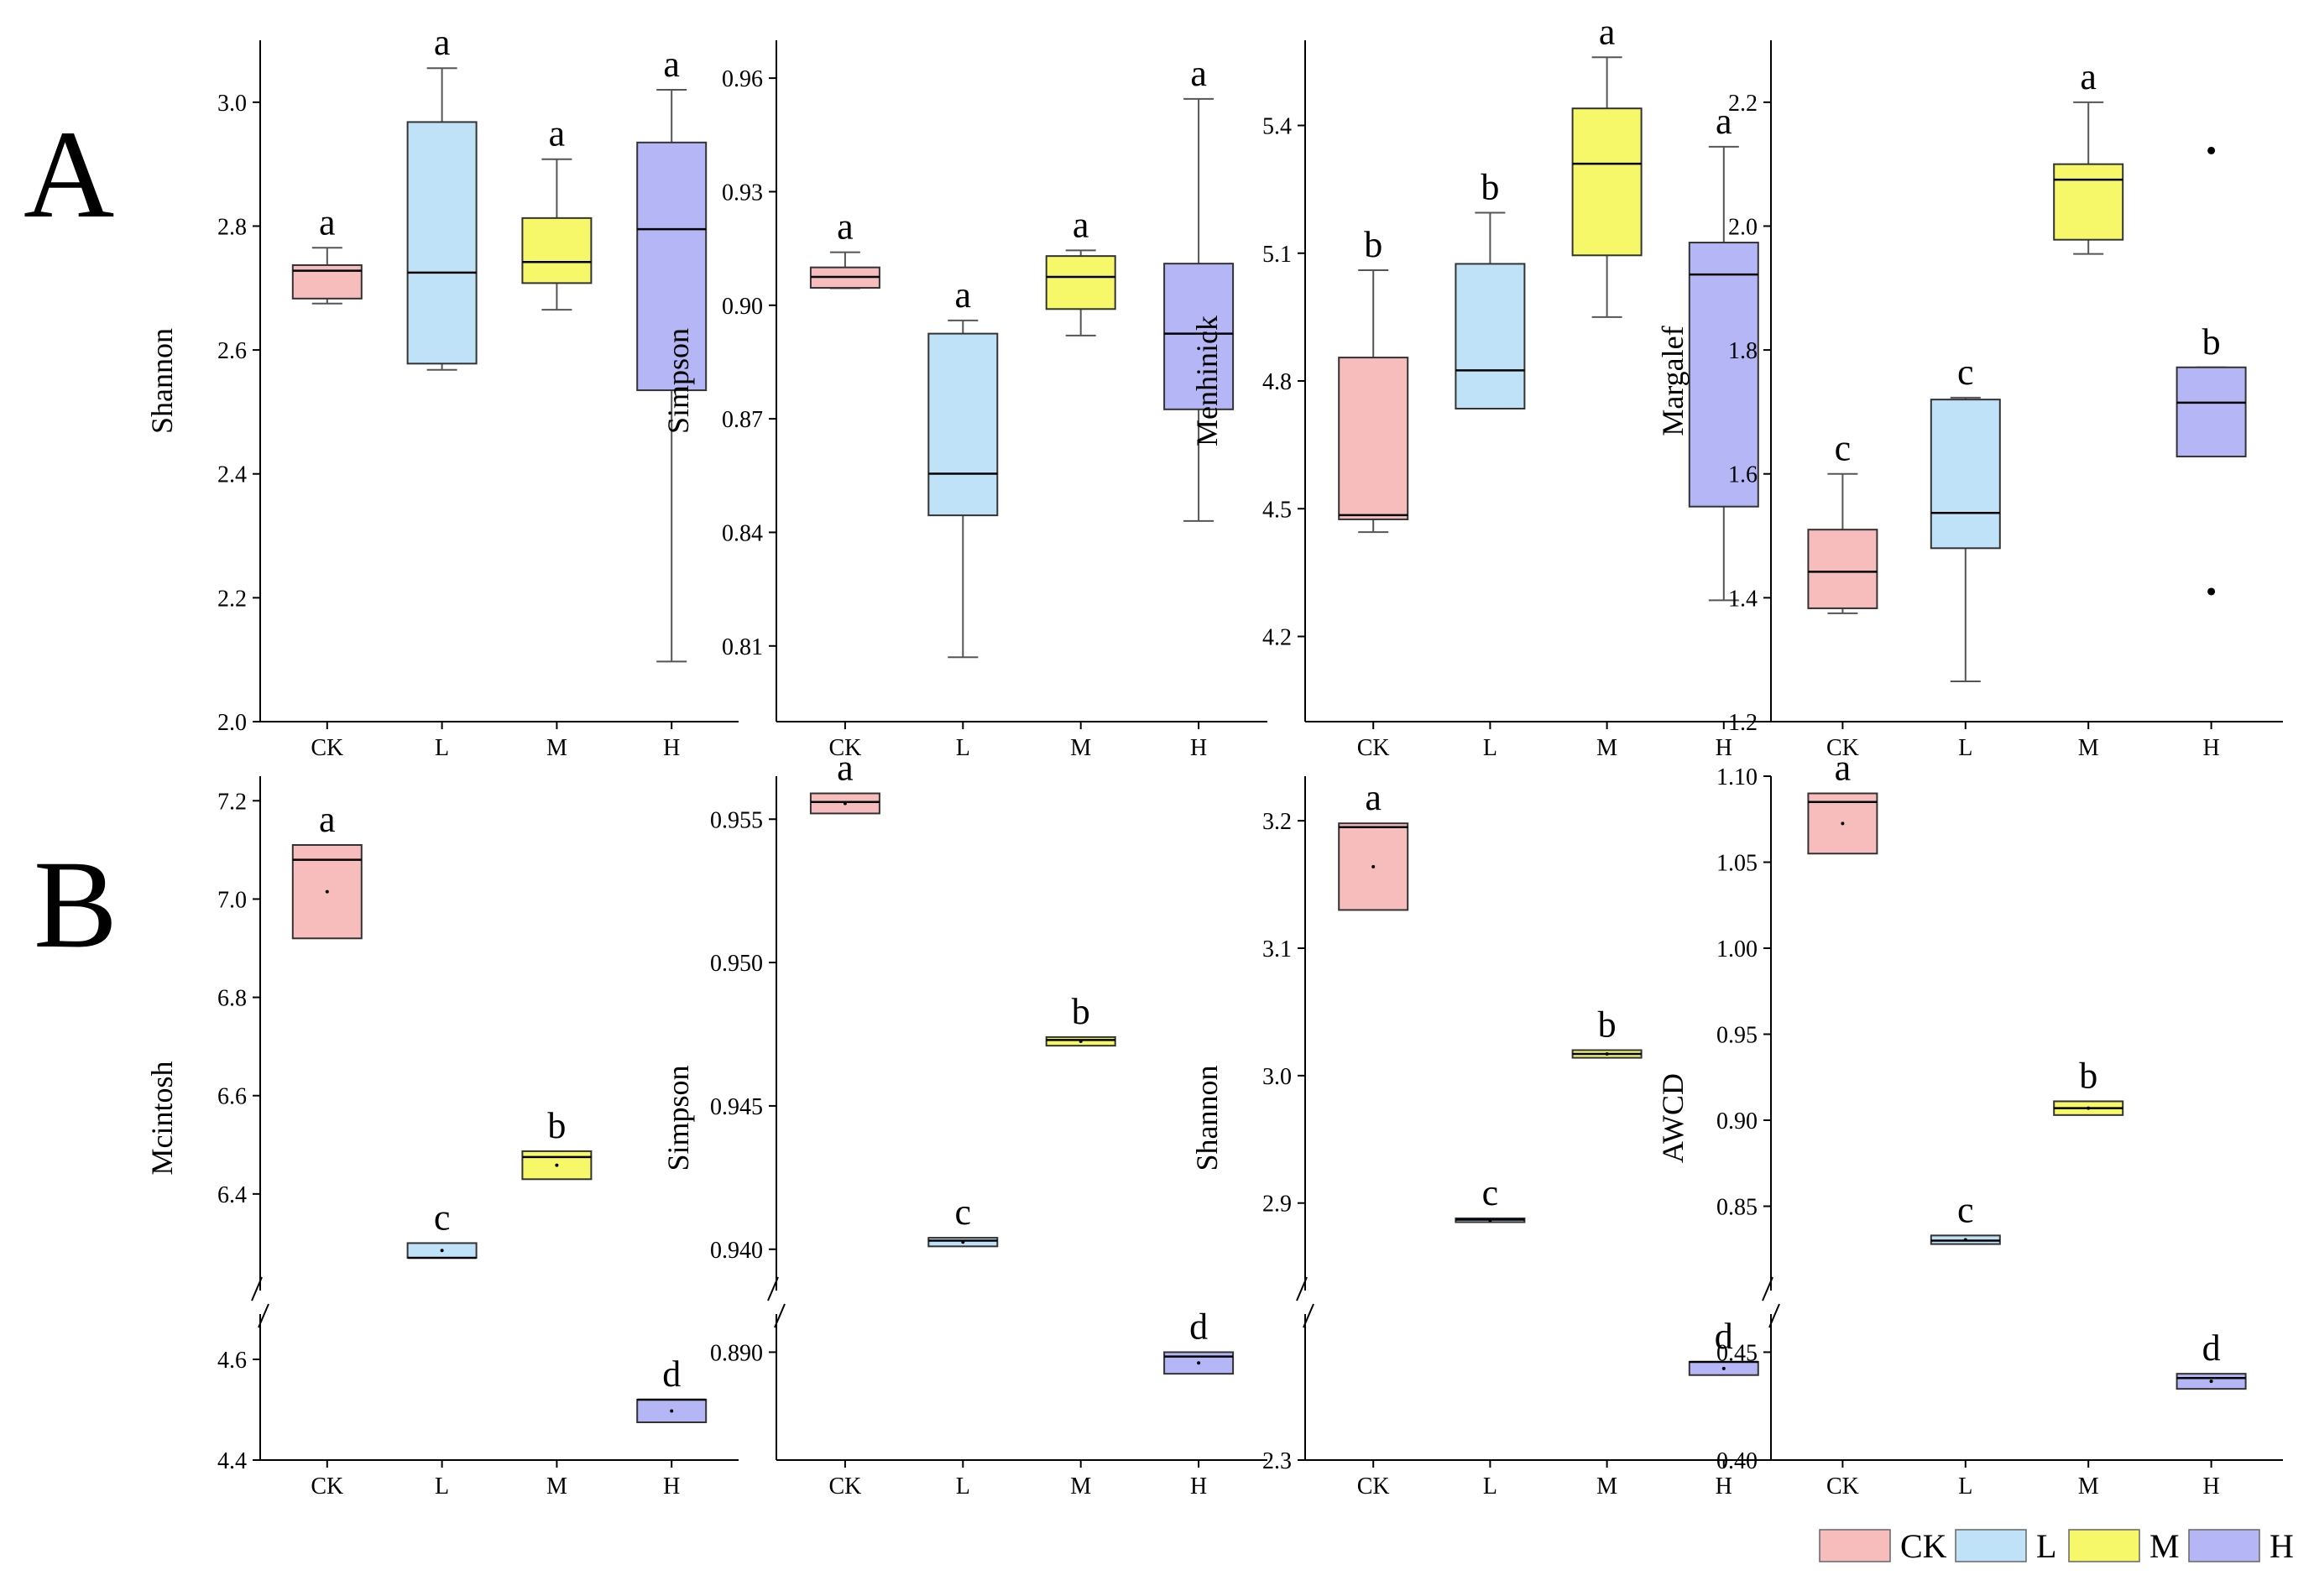  I want to click on legend-label: H, so click(2282, 1546).